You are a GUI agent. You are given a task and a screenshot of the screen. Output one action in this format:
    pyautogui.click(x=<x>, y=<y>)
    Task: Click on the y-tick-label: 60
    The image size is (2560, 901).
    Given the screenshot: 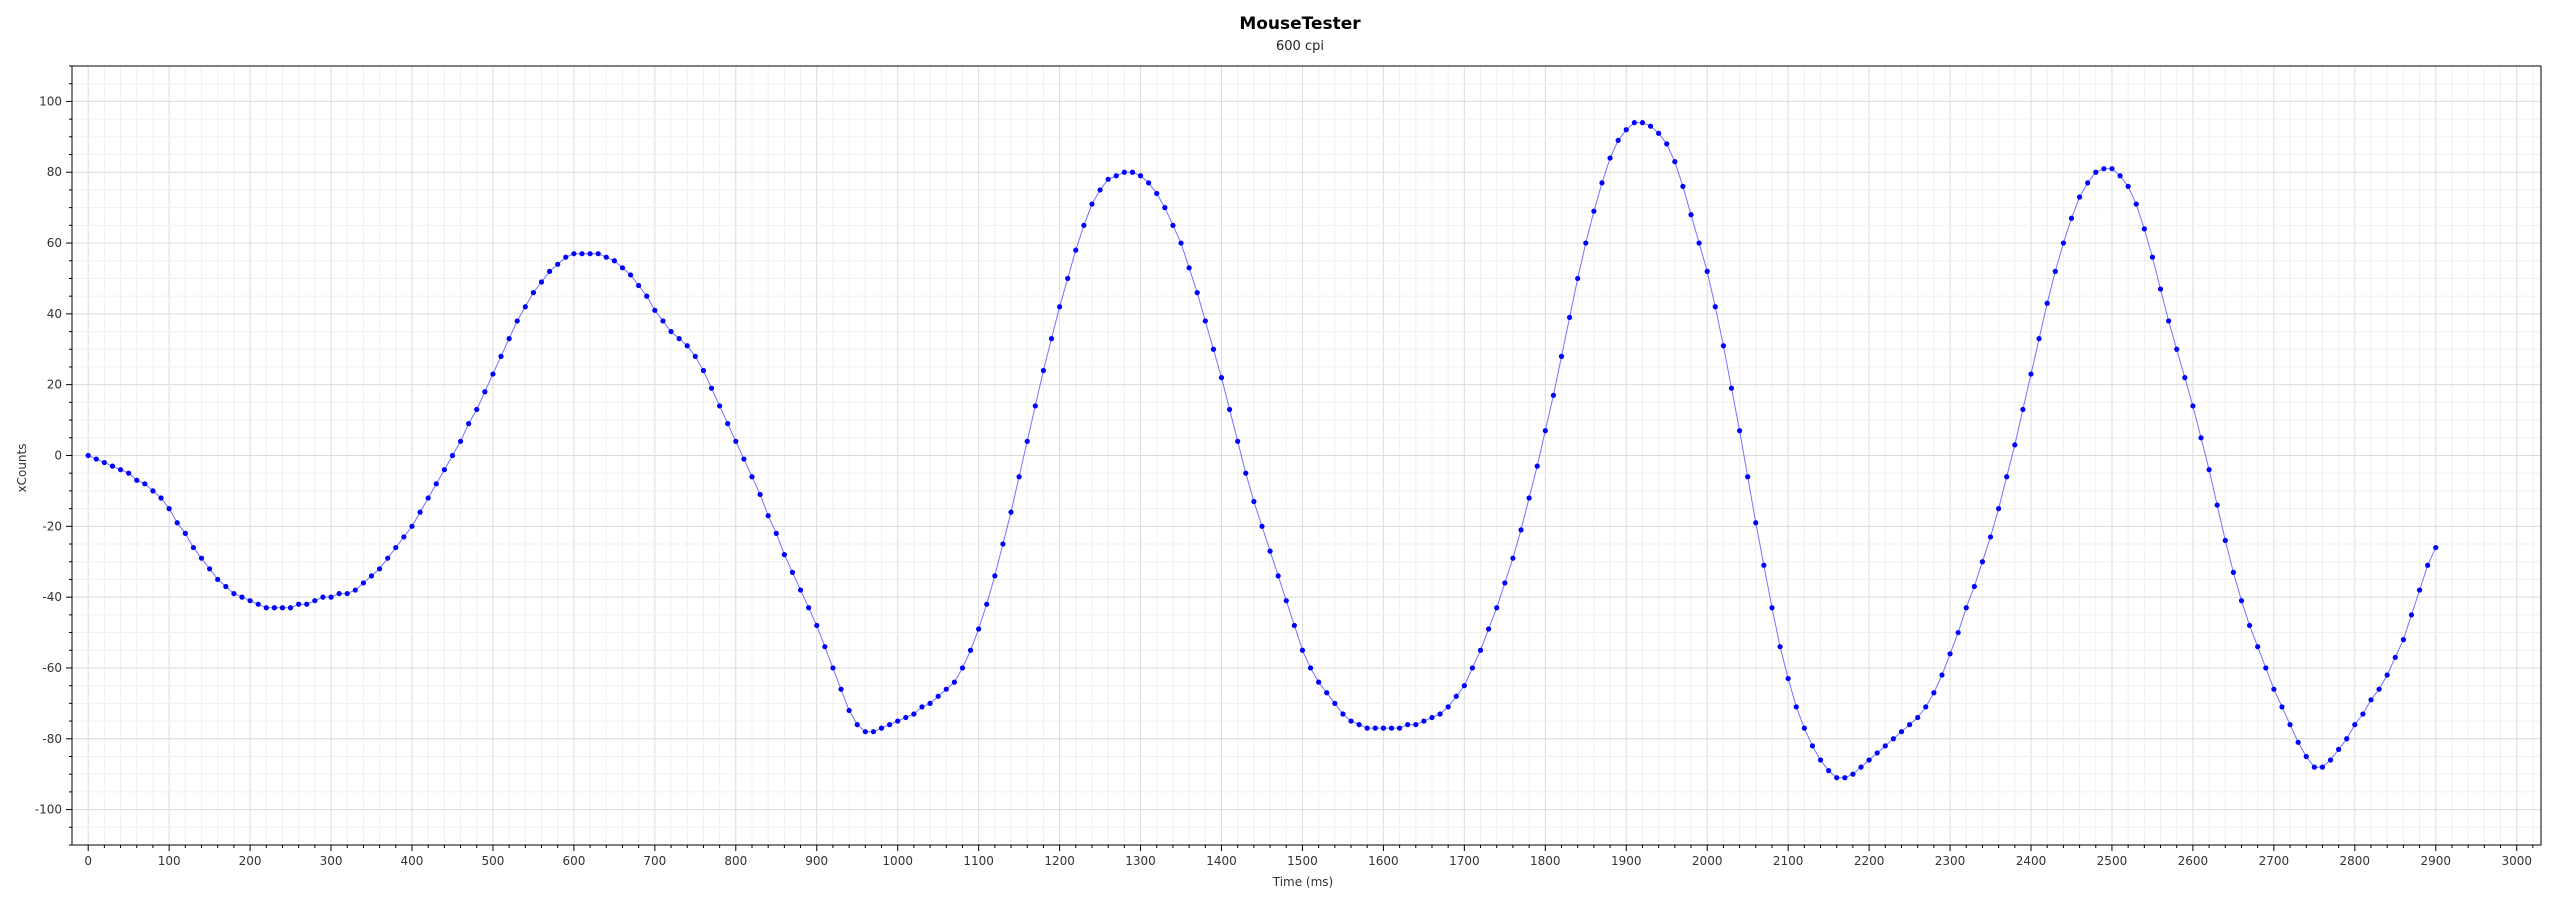 What is the action you would take?
    pyautogui.click(x=54, y=243)
    